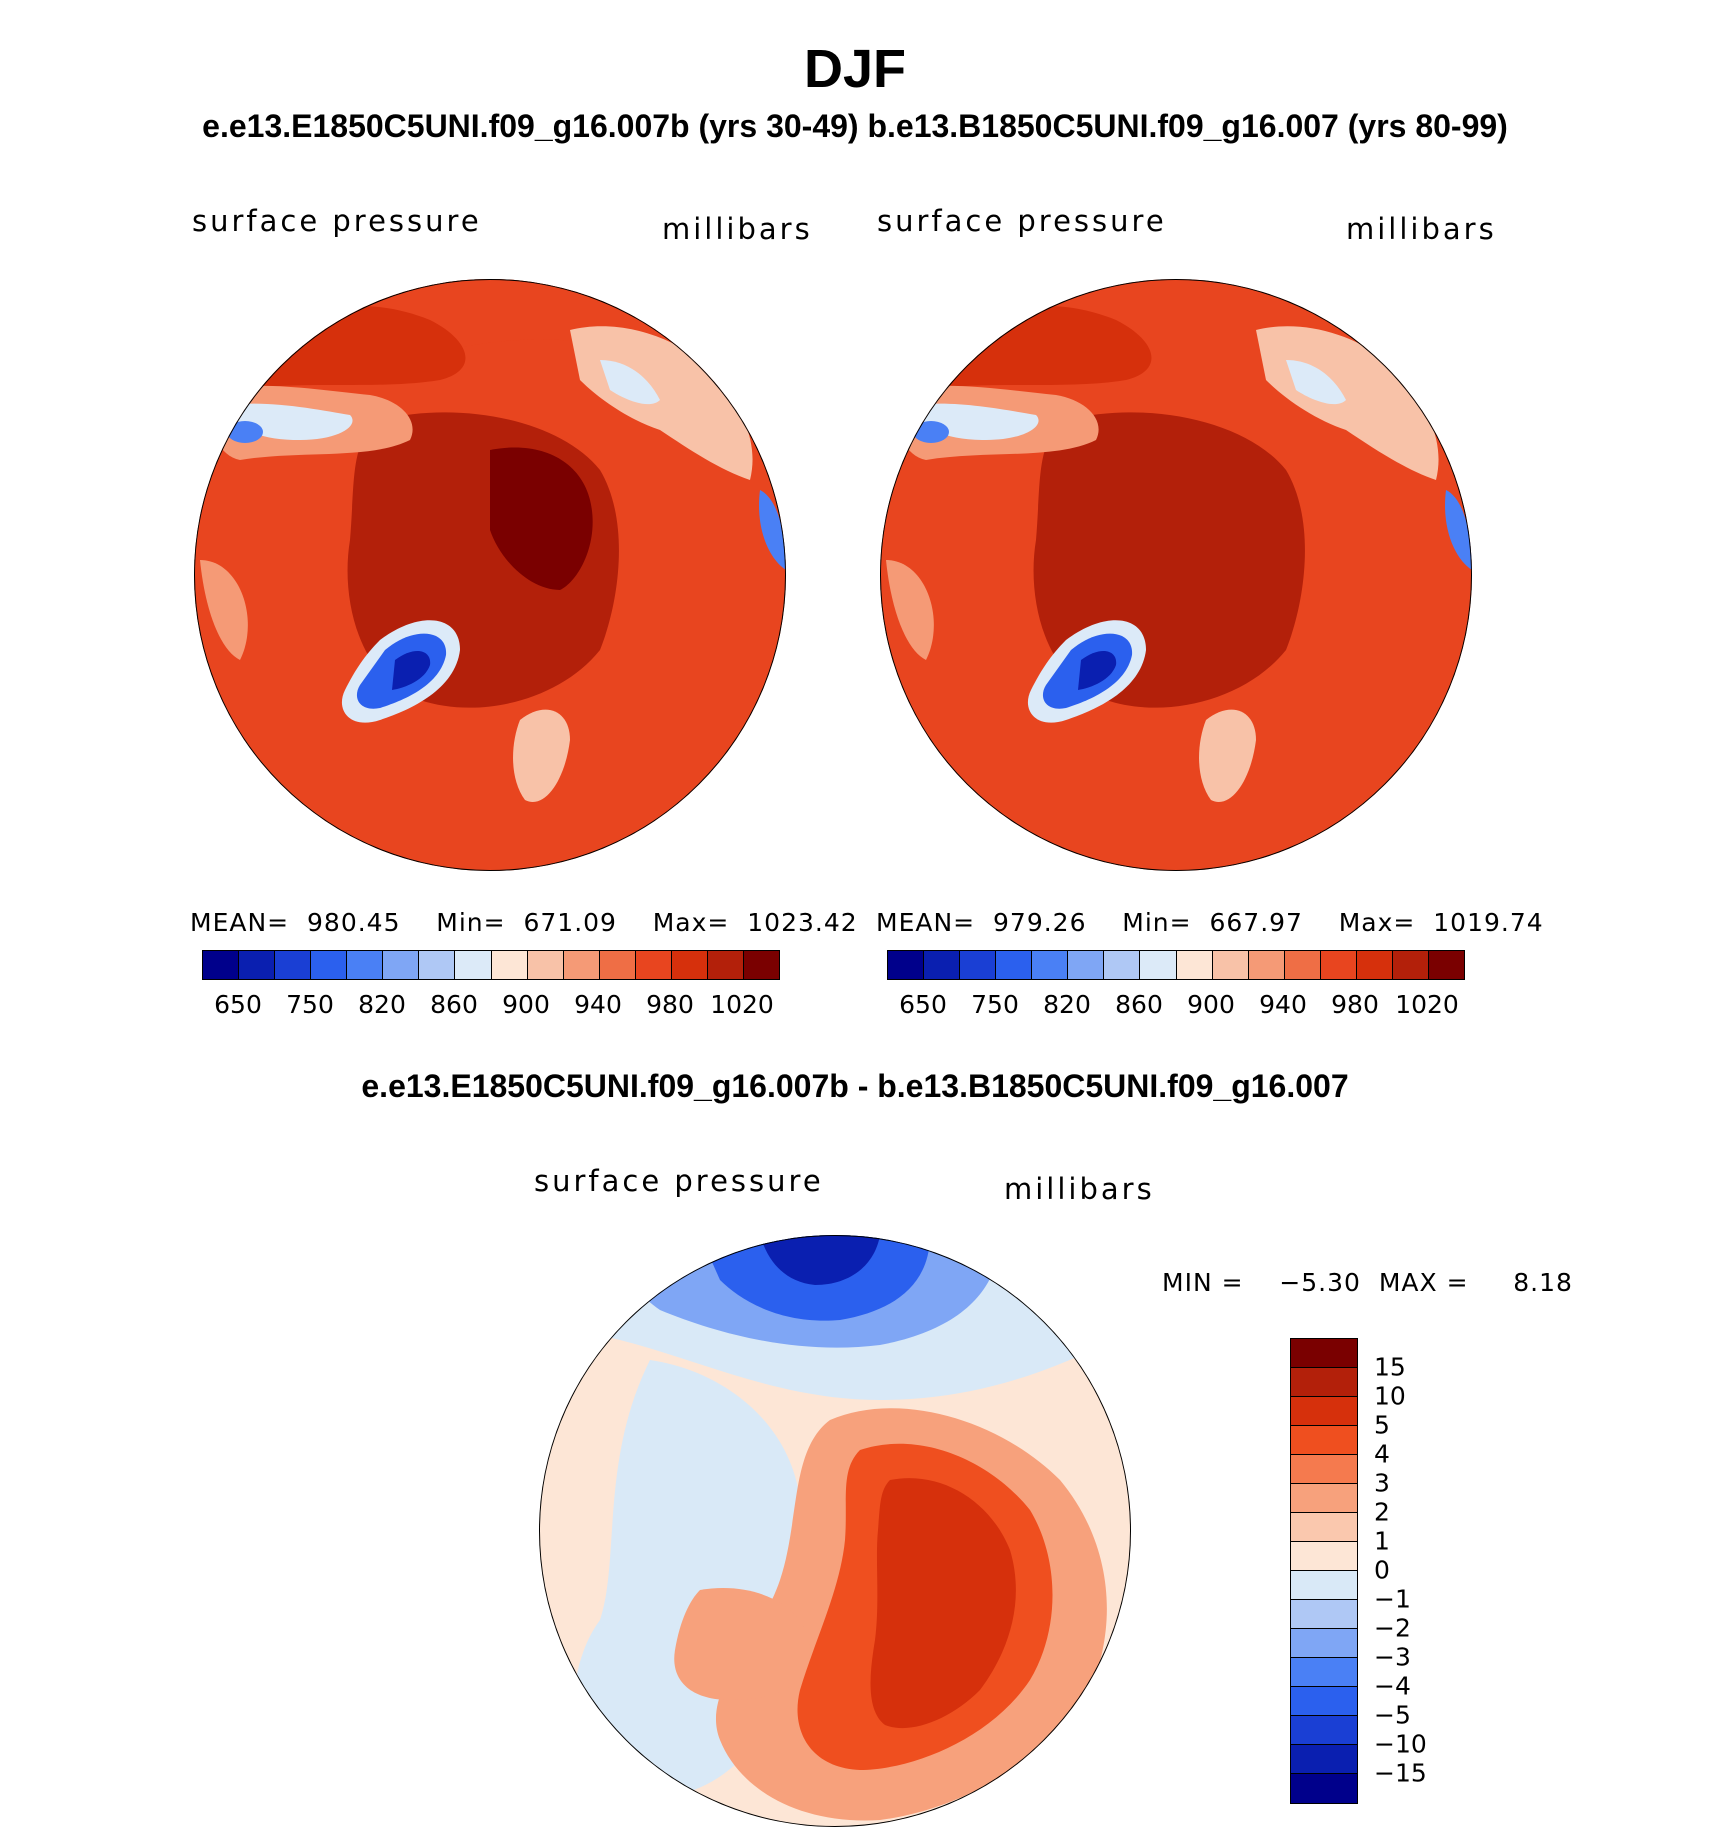 The image size is (1710, 1839). I want to click on panel1-asia-light, so click(630, 382).